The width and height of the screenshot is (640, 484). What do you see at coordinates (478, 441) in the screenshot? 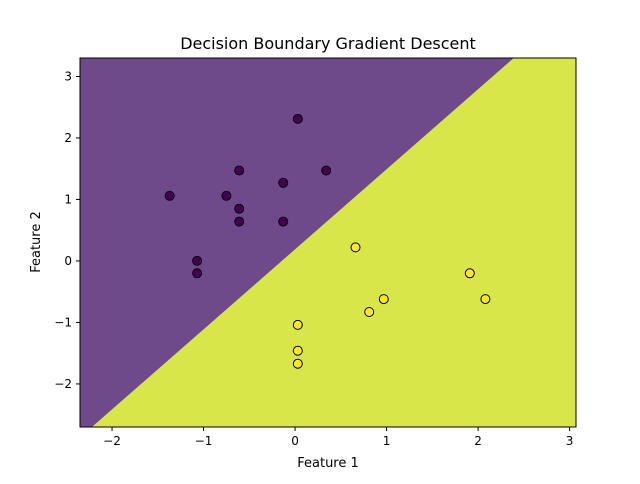
I see `x-tick-label: 2` at bounding box center [478, 441].